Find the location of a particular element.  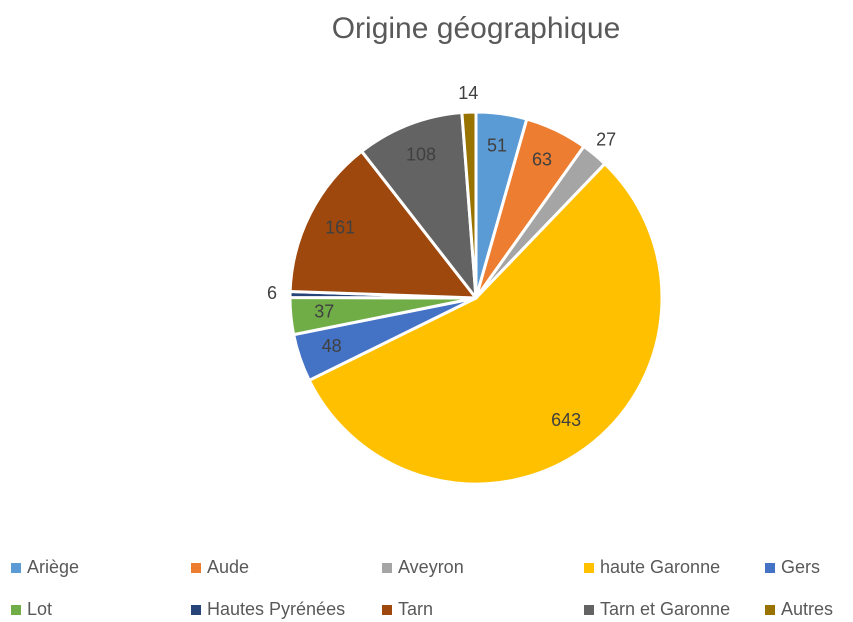

legend-label: Ariège is located at coordinates (53, 567).